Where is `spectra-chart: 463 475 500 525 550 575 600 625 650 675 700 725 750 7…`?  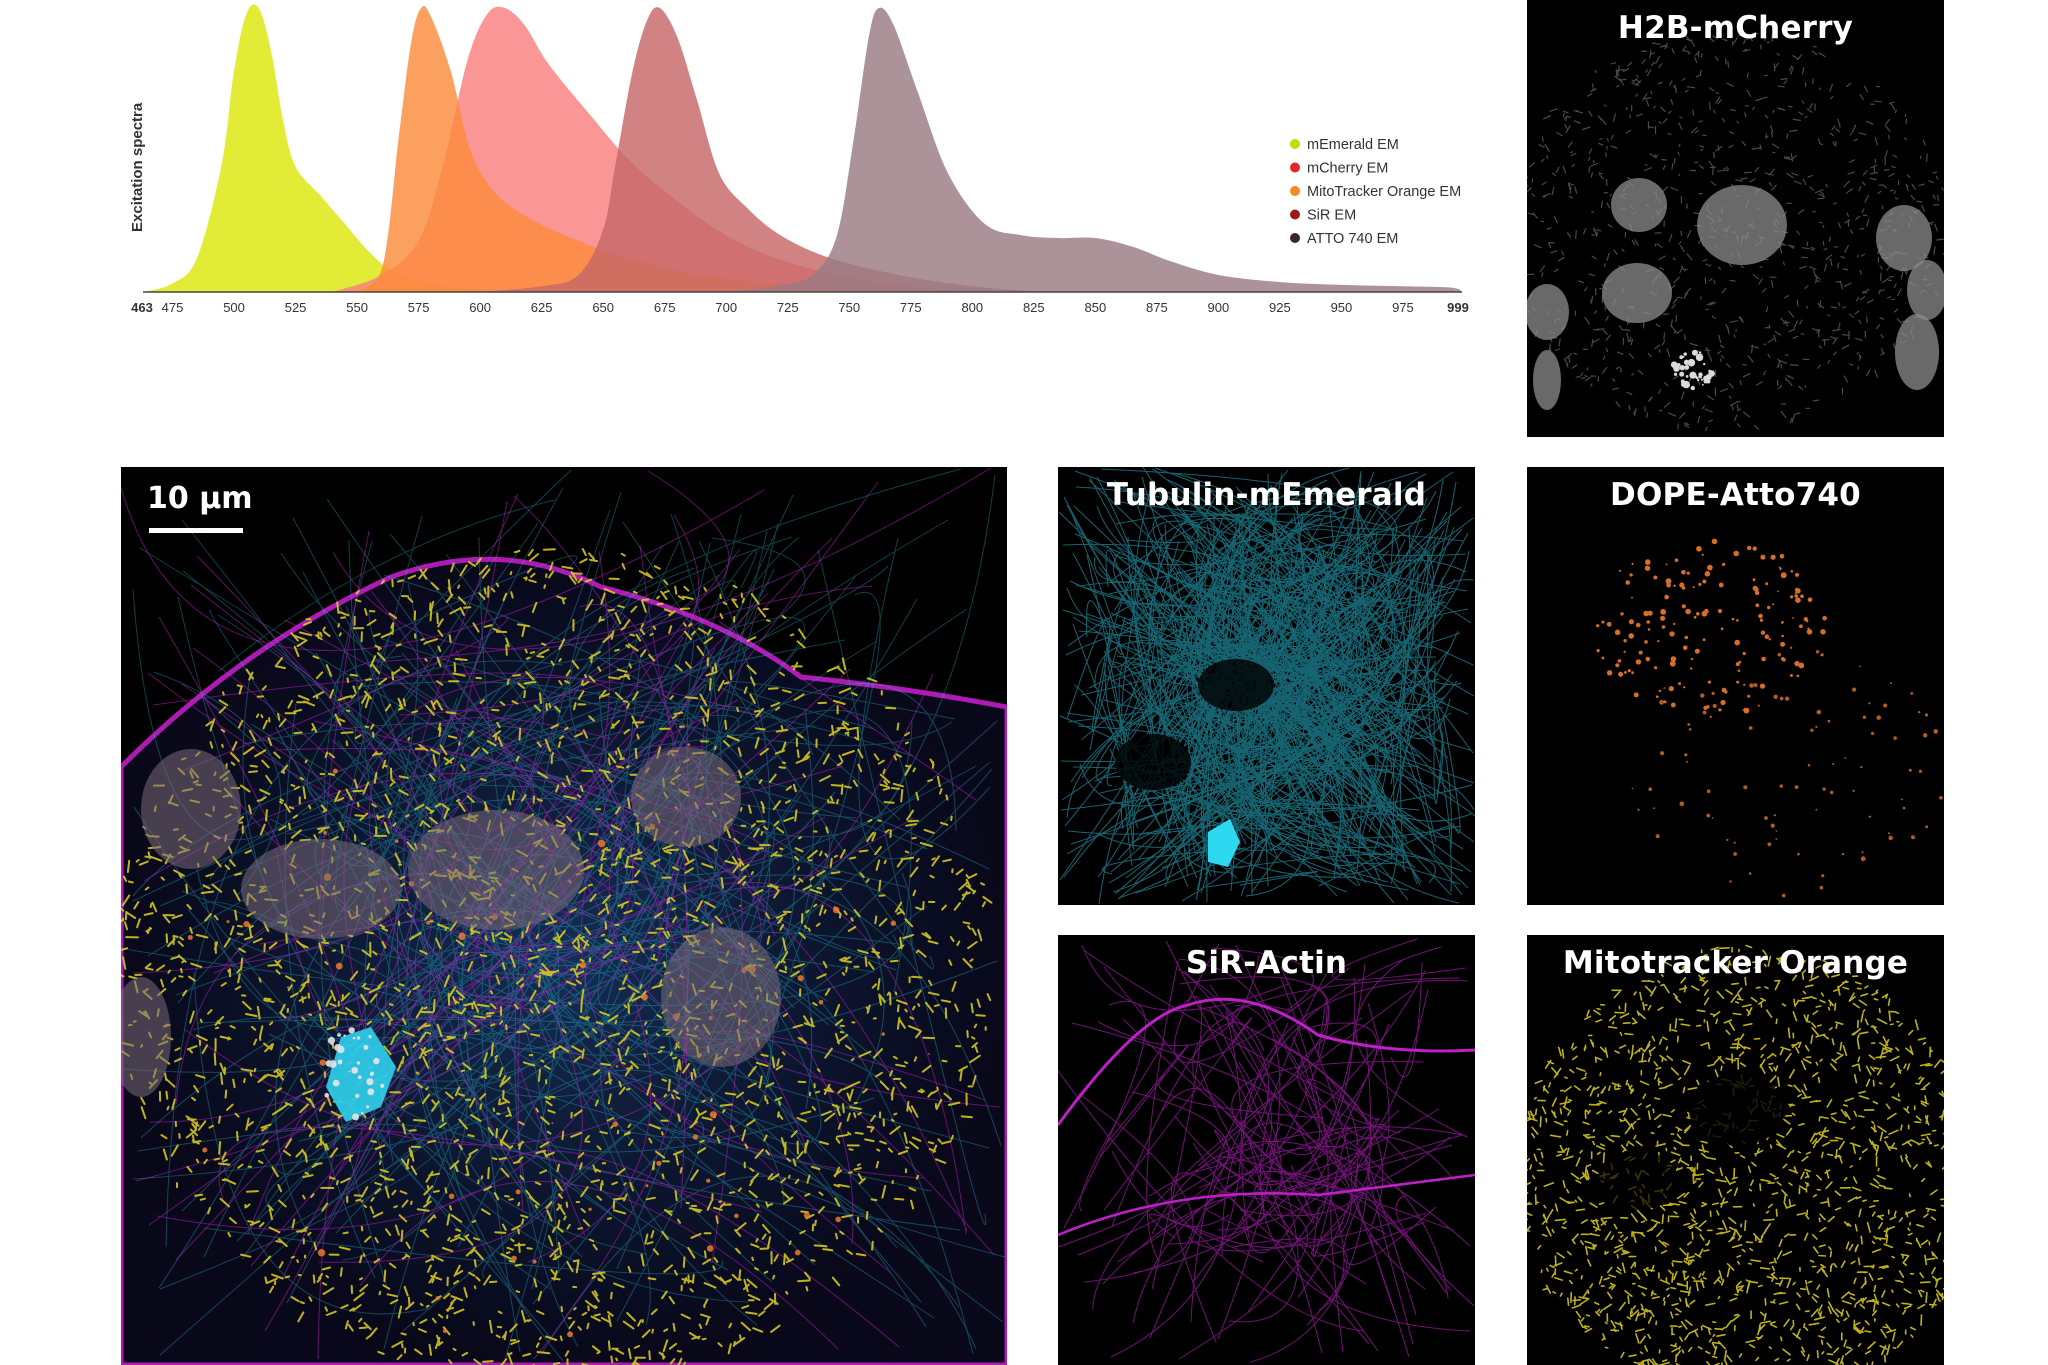
spectra-chart: 463 475 500 525 550 575 600 625 650 675 700 725 750 7… is located at coordinates (799, 159).